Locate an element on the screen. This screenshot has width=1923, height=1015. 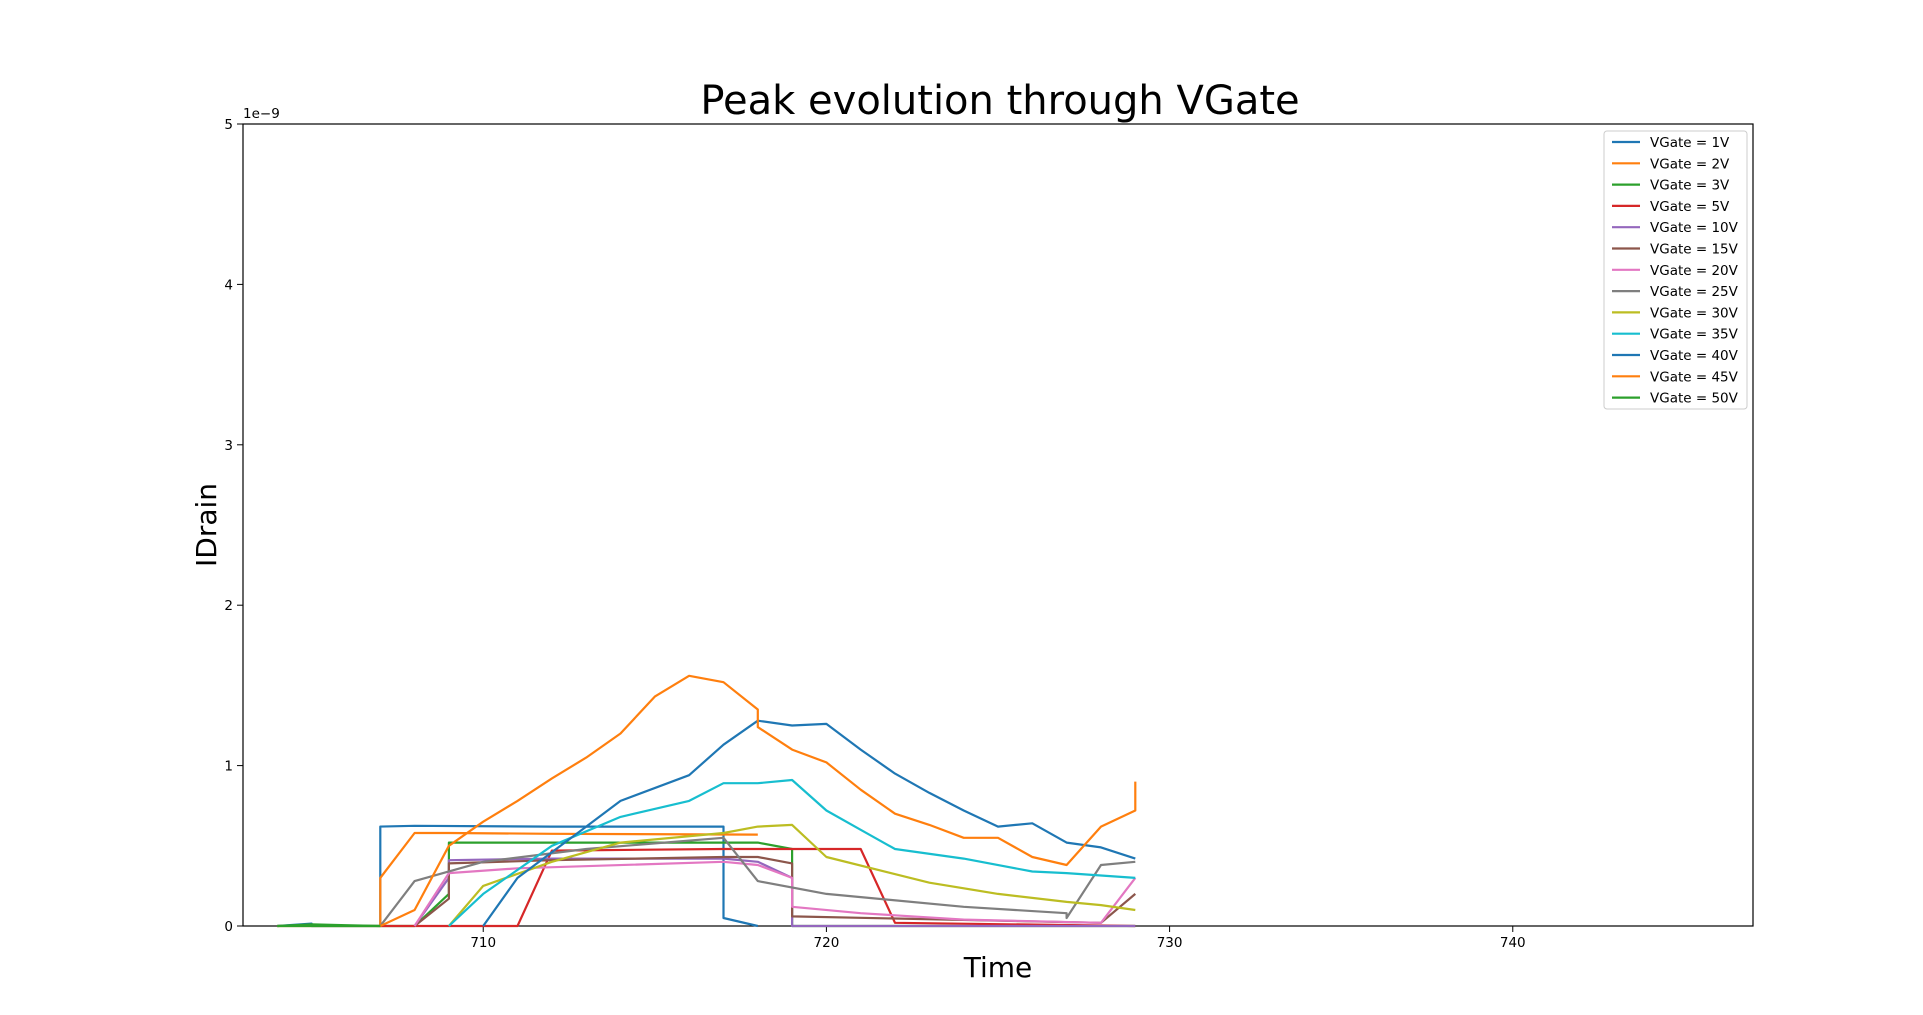
x-tick-label: 740 is located at coordinates (1513, 943).